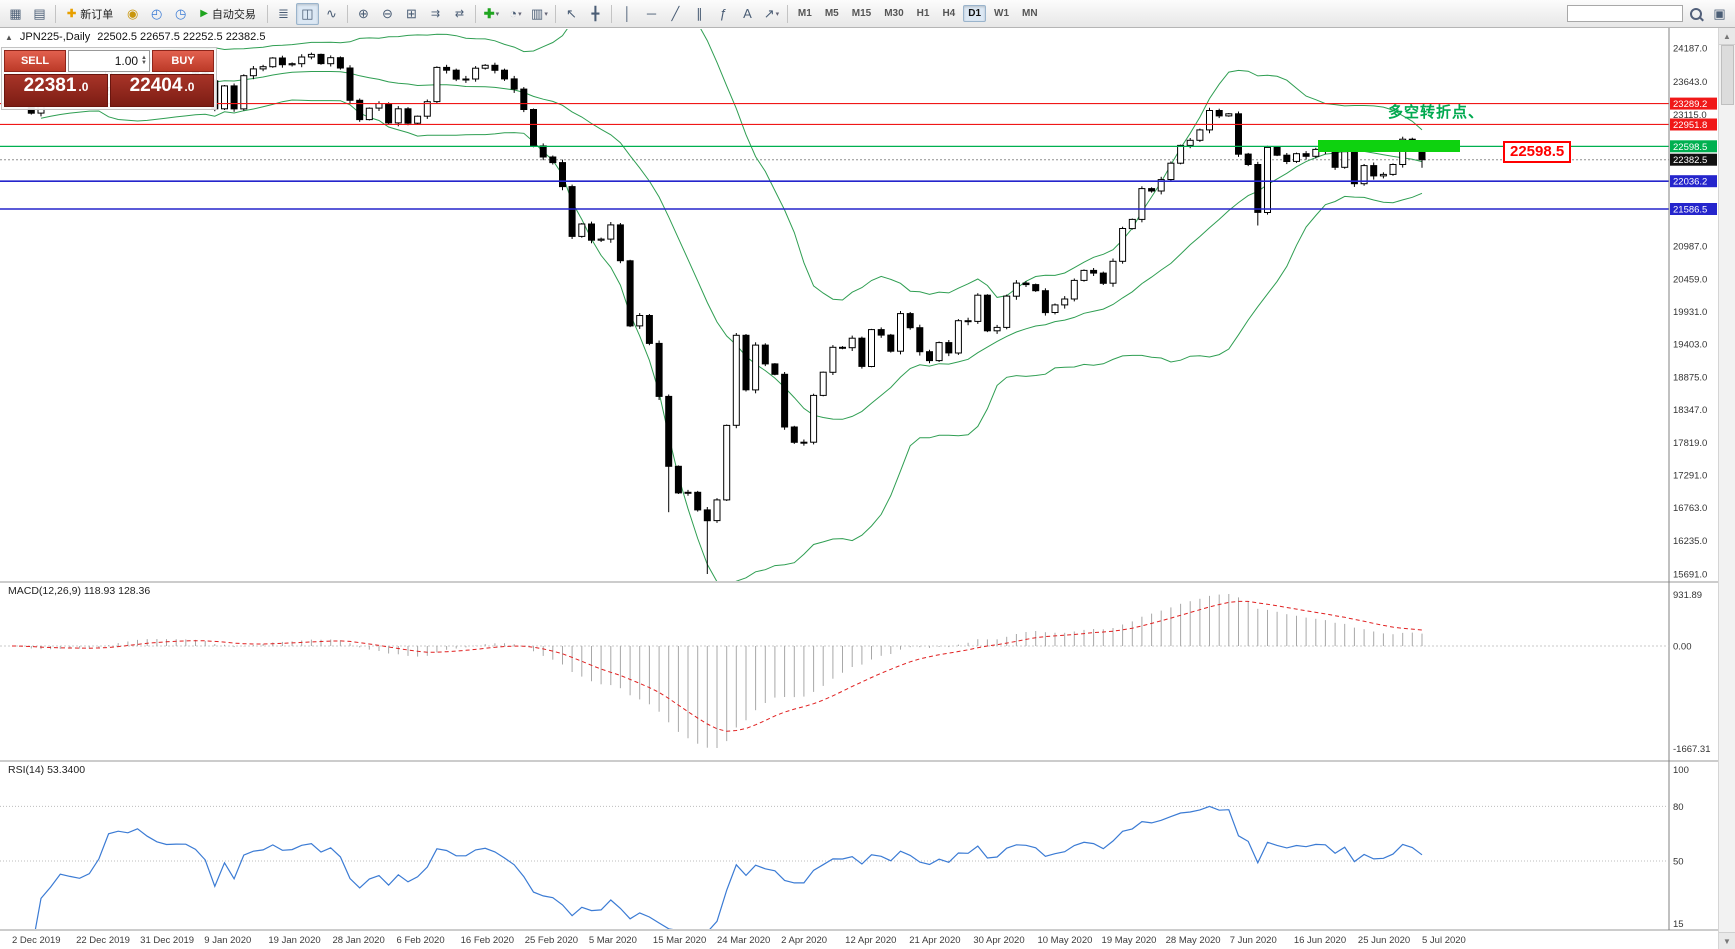 The height and width of the screenshot is (949, 1735). I want to click on price-axis-label: 18347.0, so click(1690, 410).